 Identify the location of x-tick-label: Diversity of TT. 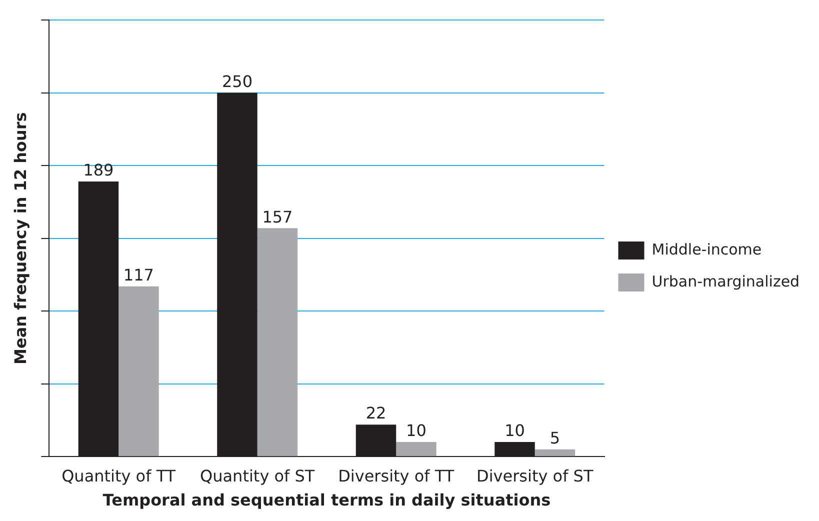
(396, 476).